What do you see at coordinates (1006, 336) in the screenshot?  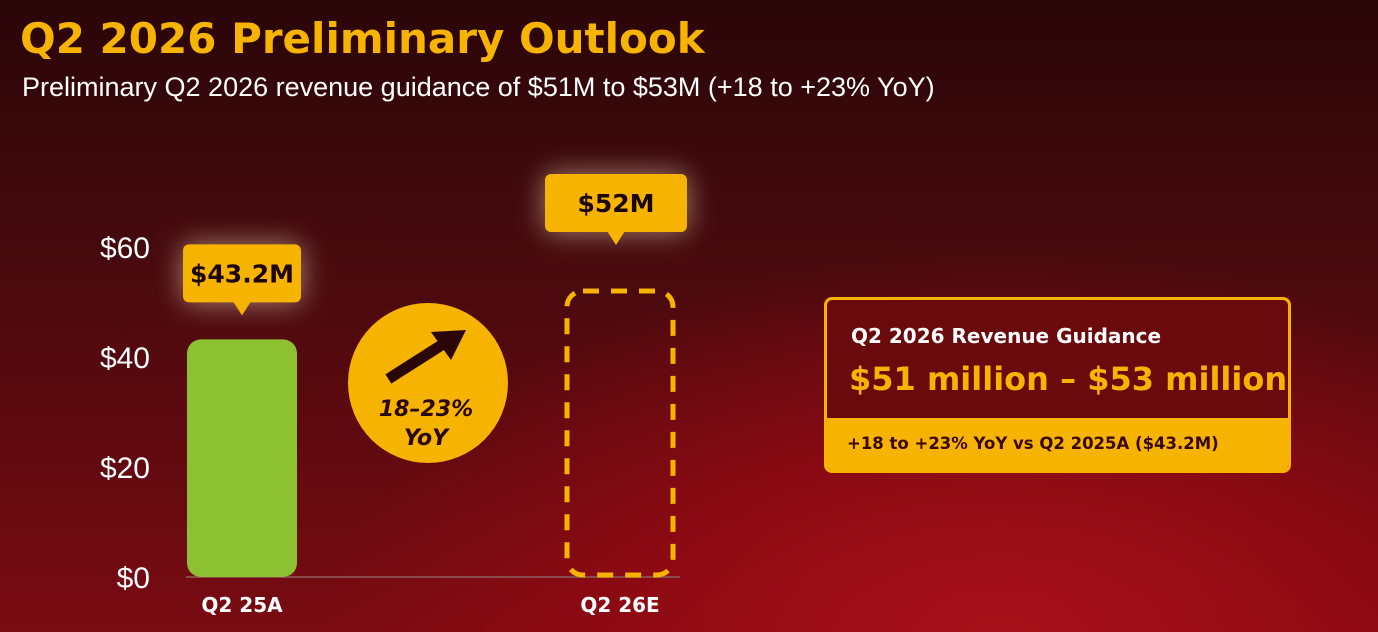 I see `guidance-title: Q2 2026 Revenue Guidance` at bounding box center [1006, 336].